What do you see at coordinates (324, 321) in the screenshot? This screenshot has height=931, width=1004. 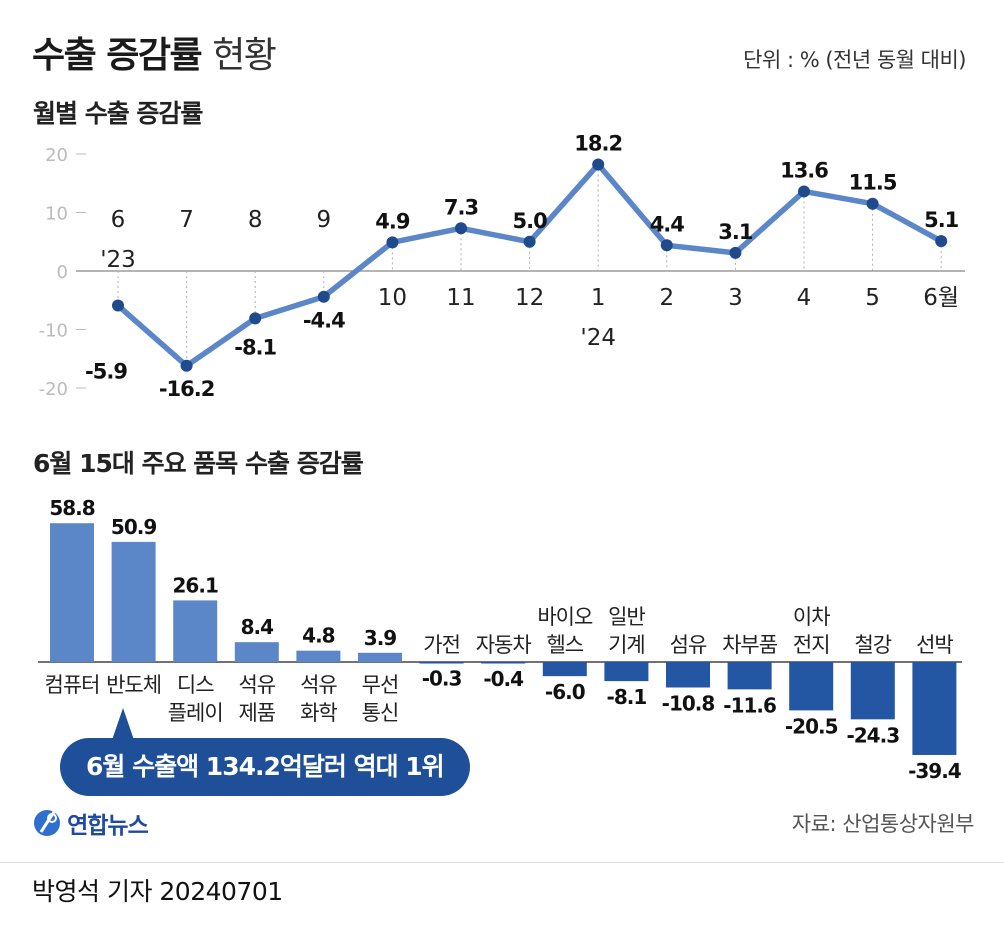 I see `data-label: -4.4` at bounding box center [324, 321].